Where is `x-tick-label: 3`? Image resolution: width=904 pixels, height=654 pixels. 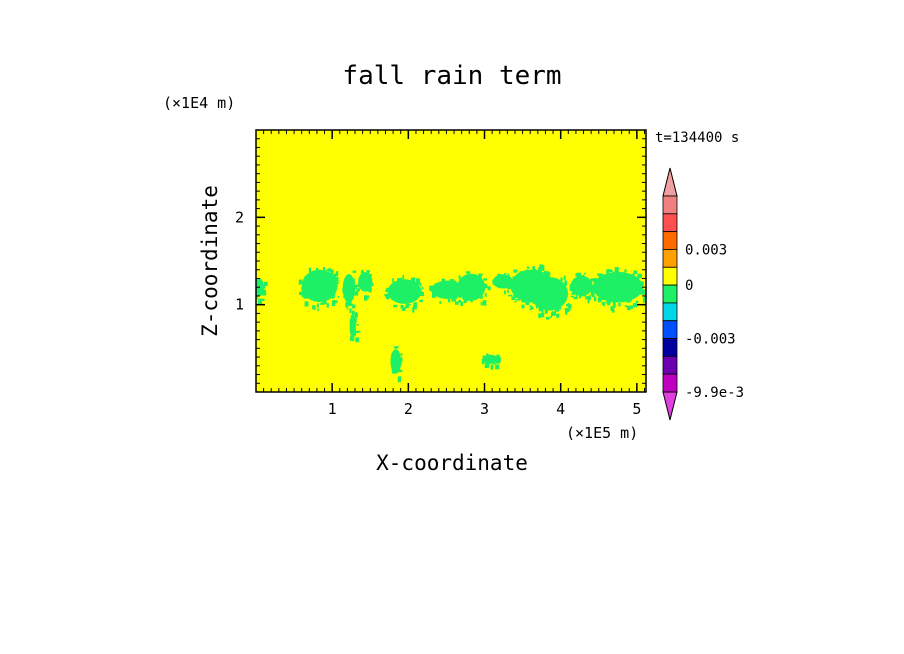
x-tick-label: 3 is located at coordinates (484, 409).